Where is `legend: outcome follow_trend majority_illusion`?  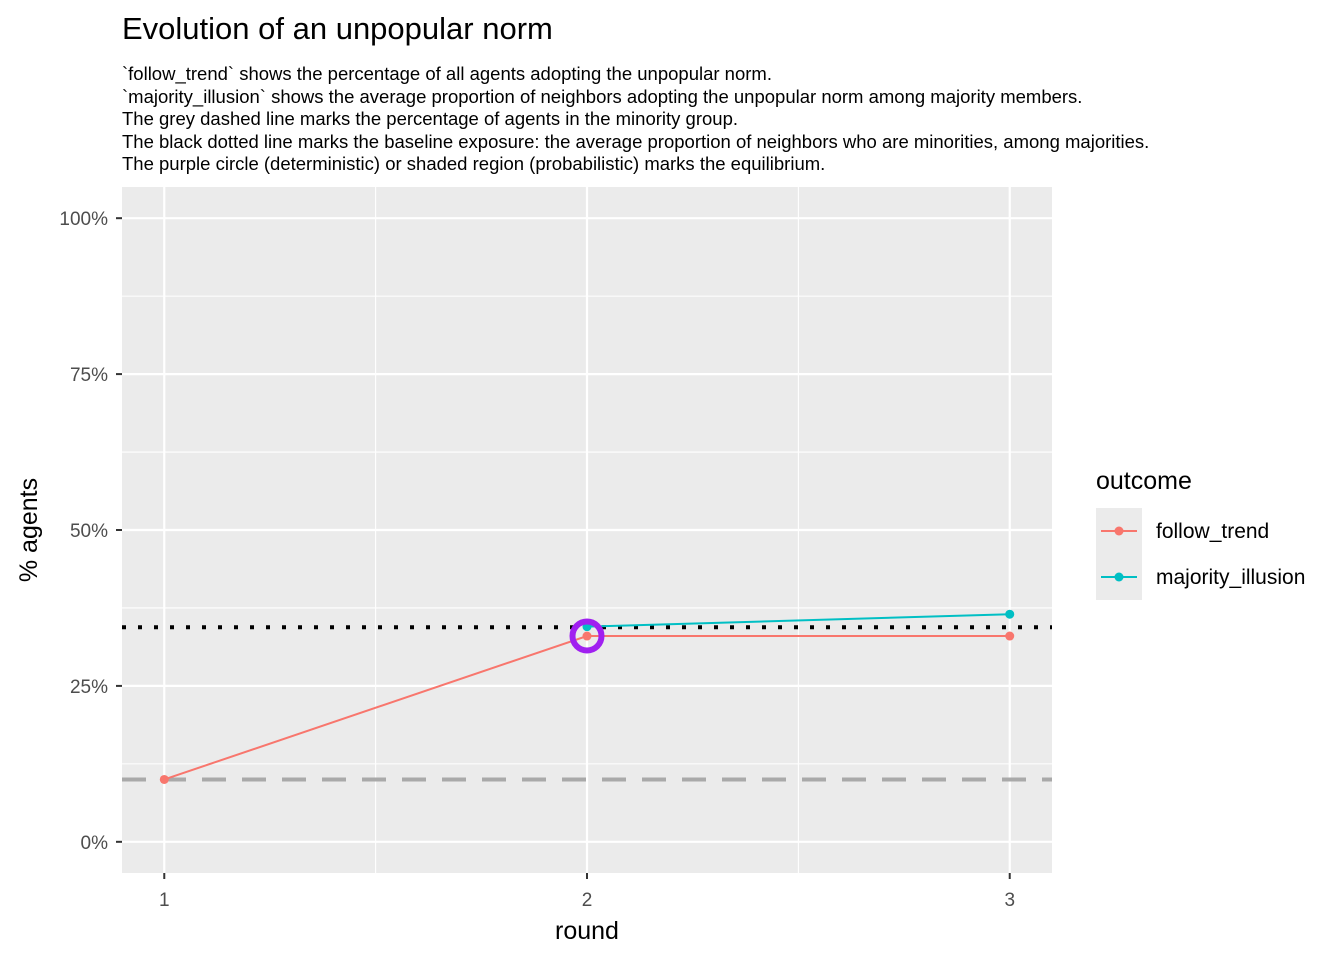
legend: outcome follow_trend majority_illusion is located at coordinates (1200, 533).